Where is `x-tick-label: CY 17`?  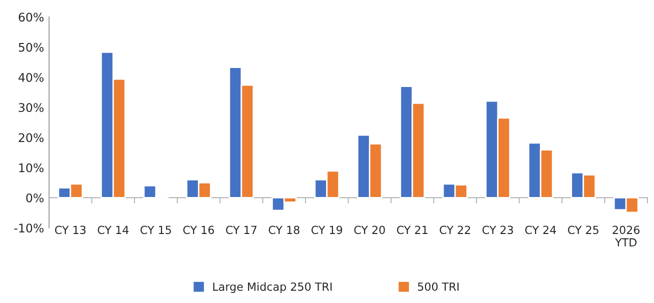 x-tick-label: CY 17 is located at coordinates (241, 230).